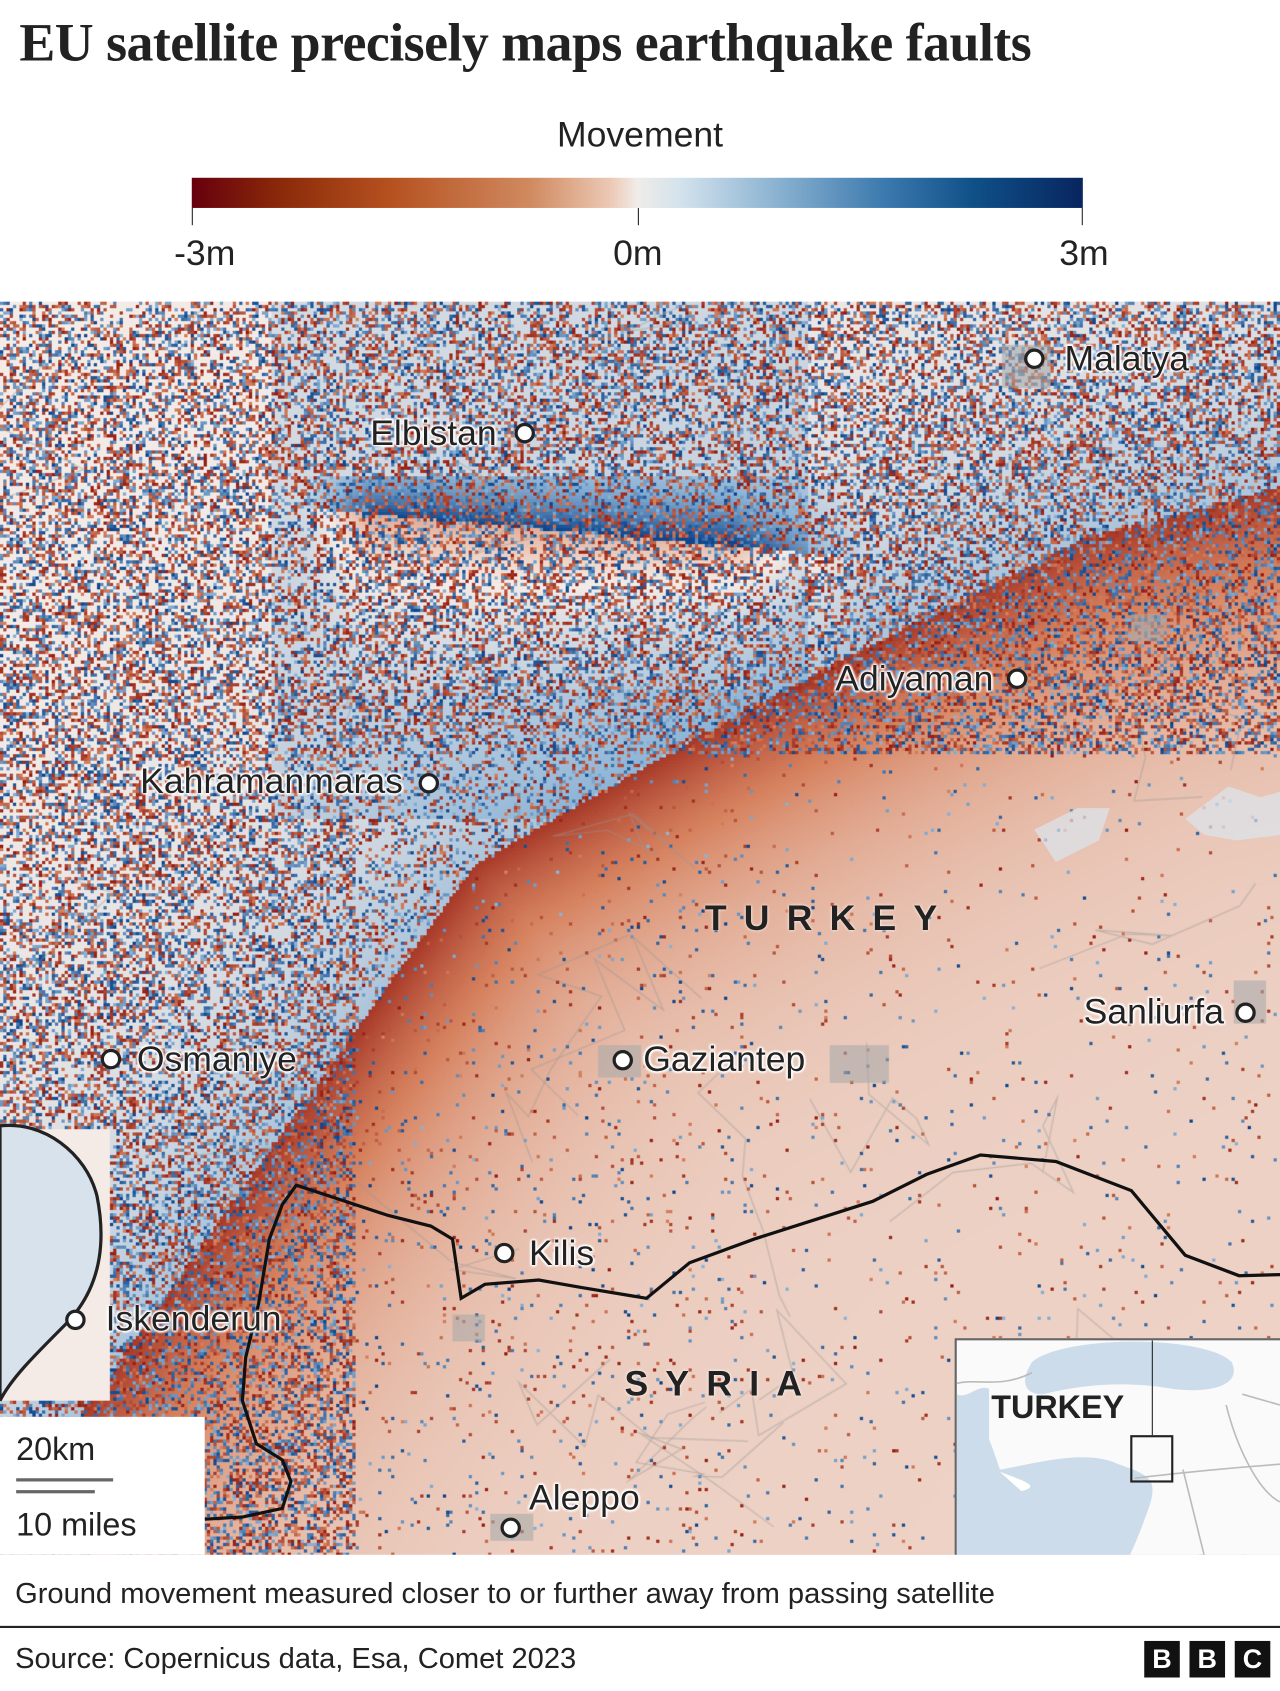 The width and height of the screenshot is (1280, 1691). What do you see at coordinates (1153, 1011) in the screenshot?
I see `city-label-sanliurfa: Sanliurfa` at bounding box center [1153, 1011].